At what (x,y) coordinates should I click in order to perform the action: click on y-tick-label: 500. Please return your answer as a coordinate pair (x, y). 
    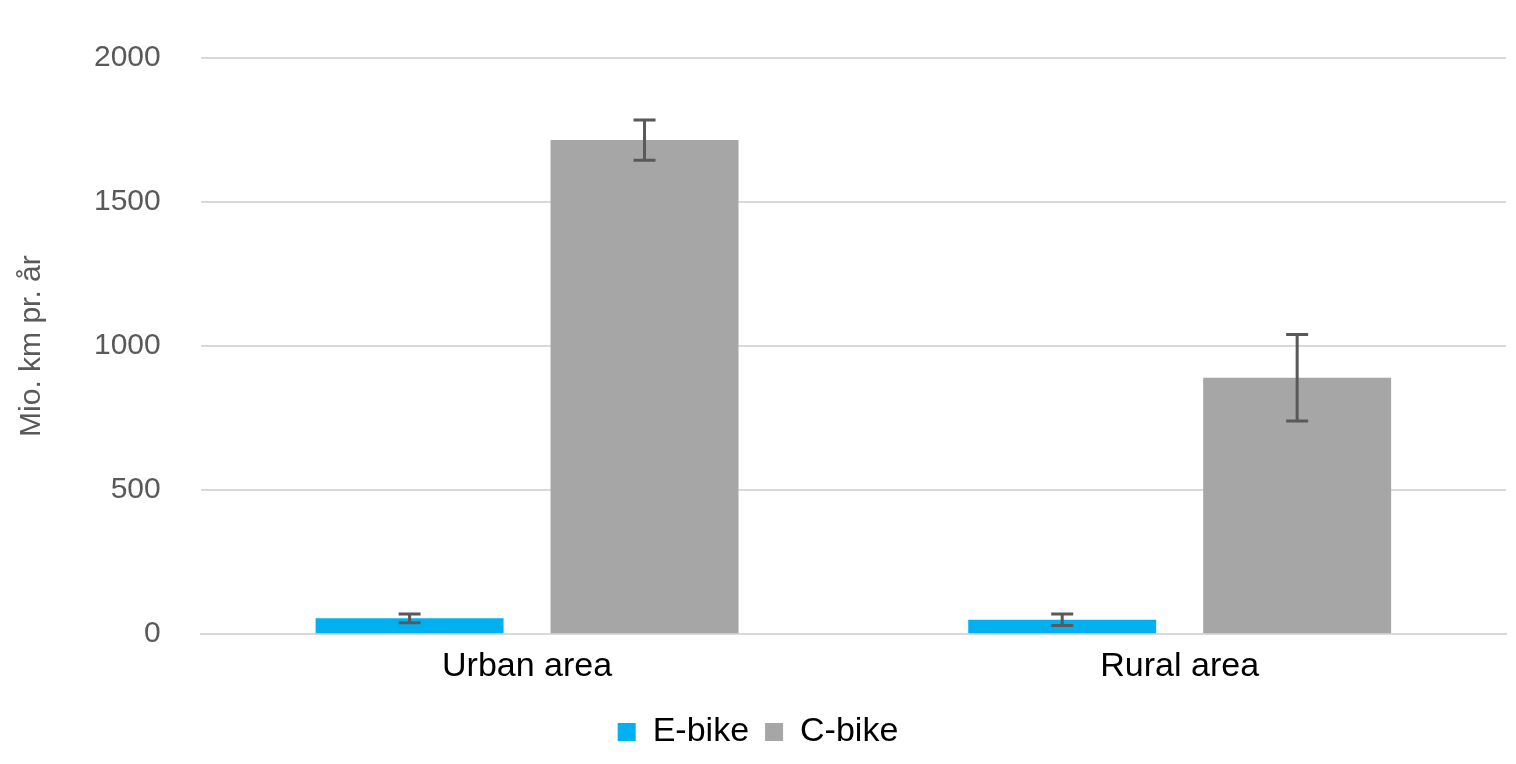
    Looking at the image, I should click on (135, 488).